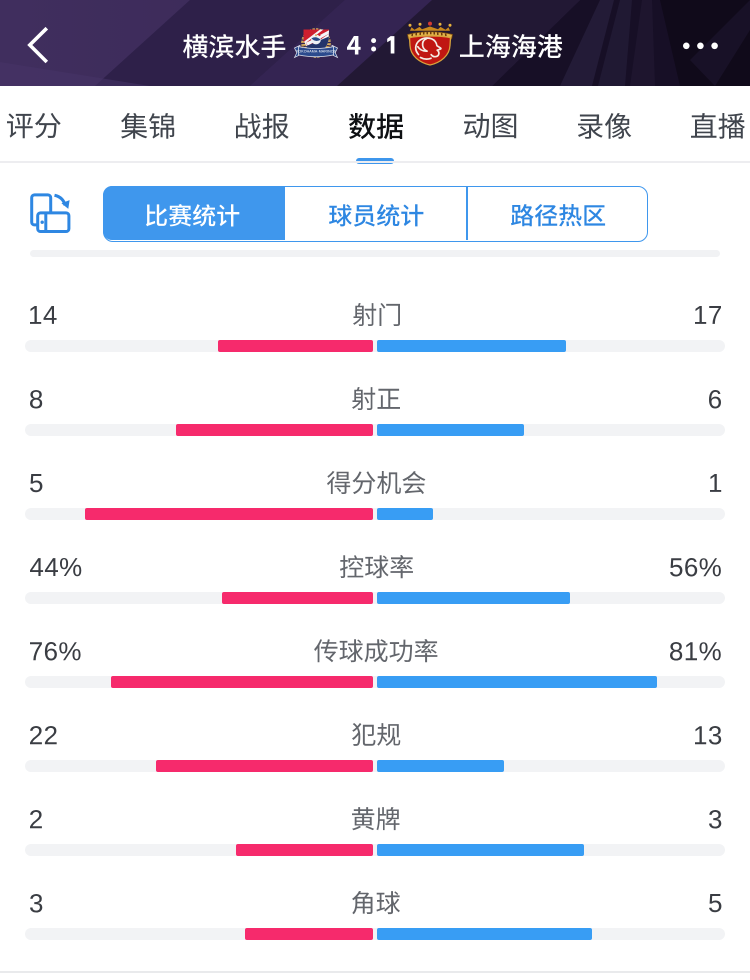 The height and width of the screenshot is (980, 750). What do you see at coordinates (316, 52) in the screenshot?
I see `svg-text: YOKOHAMA·MARINOS` at bounding box center [316, 52].